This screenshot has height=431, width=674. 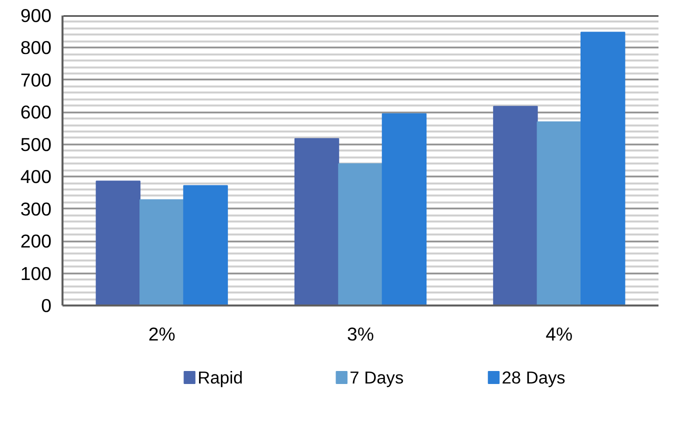 I want to click on y-tick-label: 400, so click(x=36, y=177).